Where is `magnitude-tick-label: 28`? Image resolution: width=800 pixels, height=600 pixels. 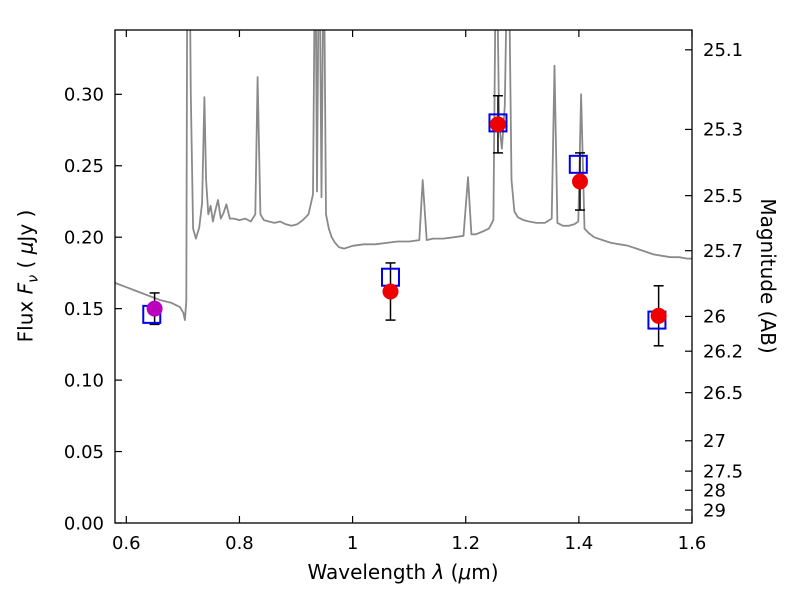 magnitude-tick-label: 28 is located at coordinates (714, 491).